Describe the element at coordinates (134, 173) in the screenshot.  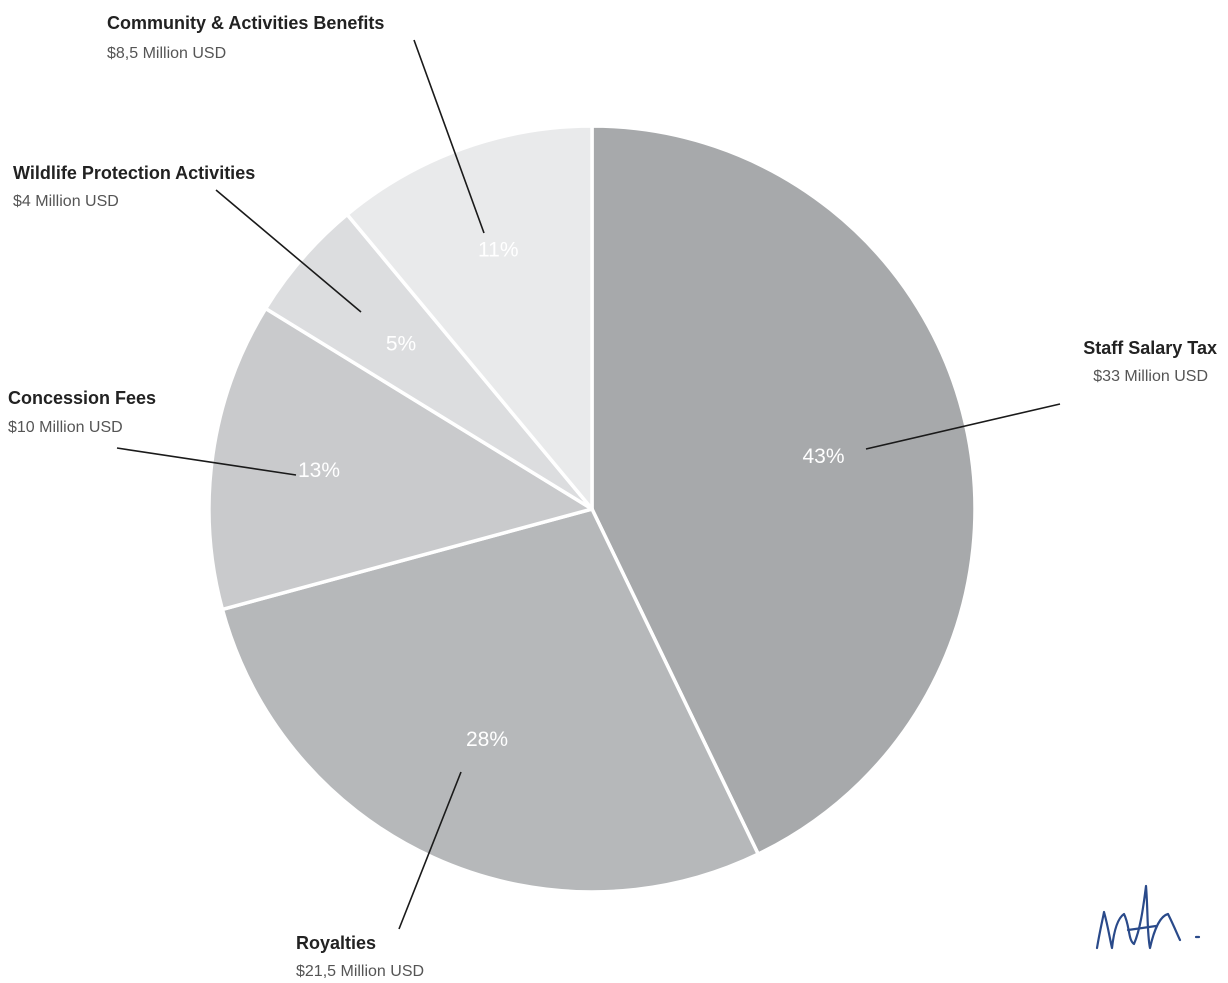
I see `category-label: Wildlife Protection Activities` at that location.